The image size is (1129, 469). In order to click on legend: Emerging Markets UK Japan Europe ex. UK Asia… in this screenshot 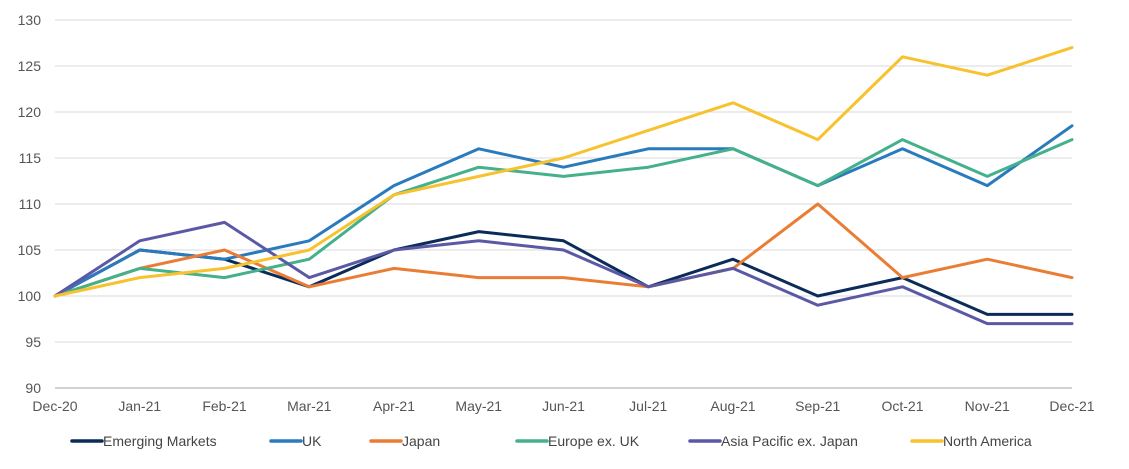, I will do `click(551, 441)`.